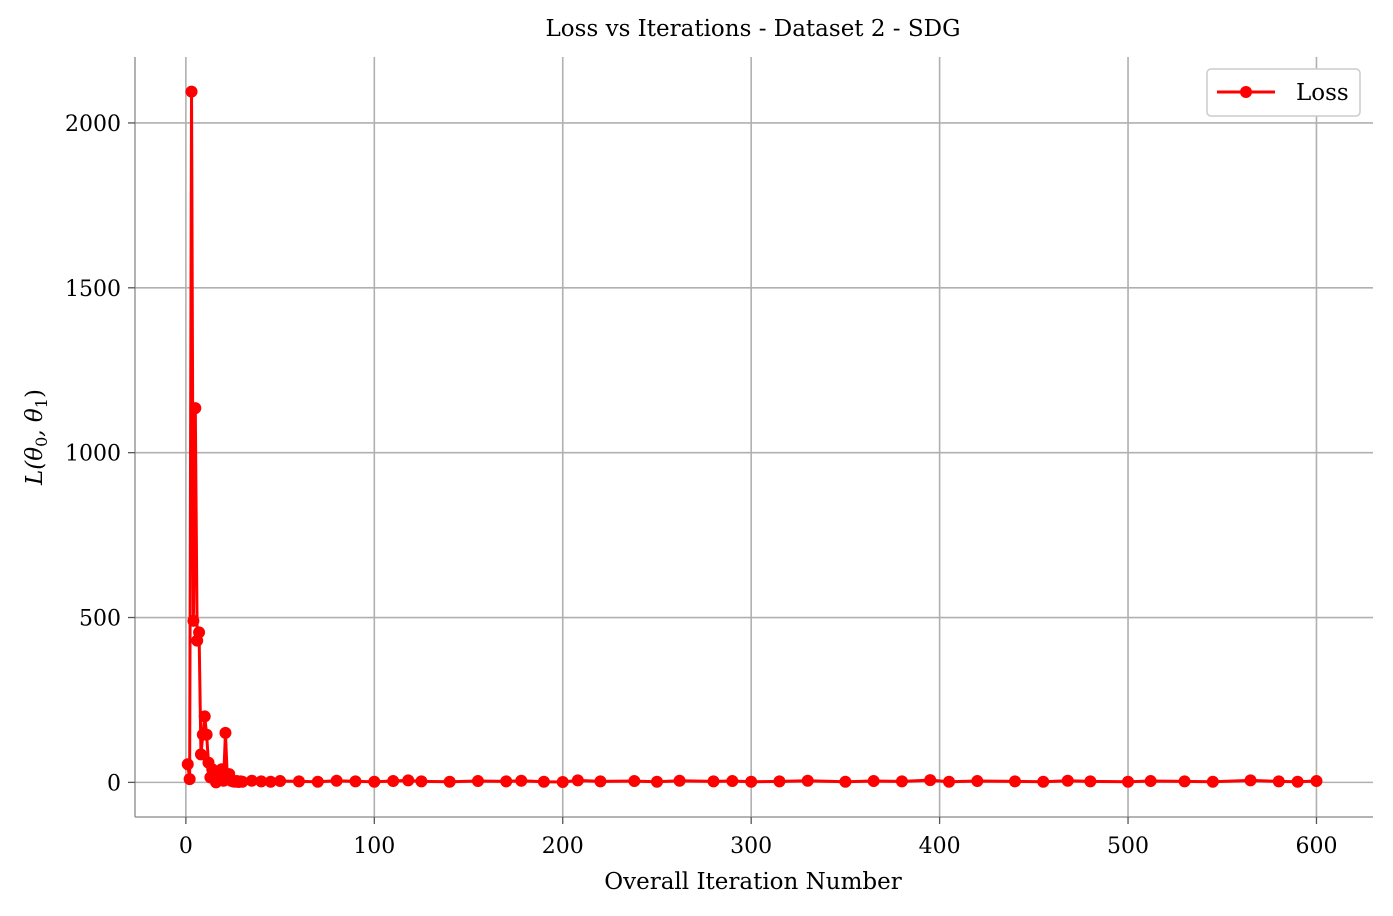 Image resolution: width=1393 pixels, height=916 pixels. What do you see at coordinates (940, 846) in the screenshot?
I see `x-tick-label: 400` at bounding box center [940, 846].